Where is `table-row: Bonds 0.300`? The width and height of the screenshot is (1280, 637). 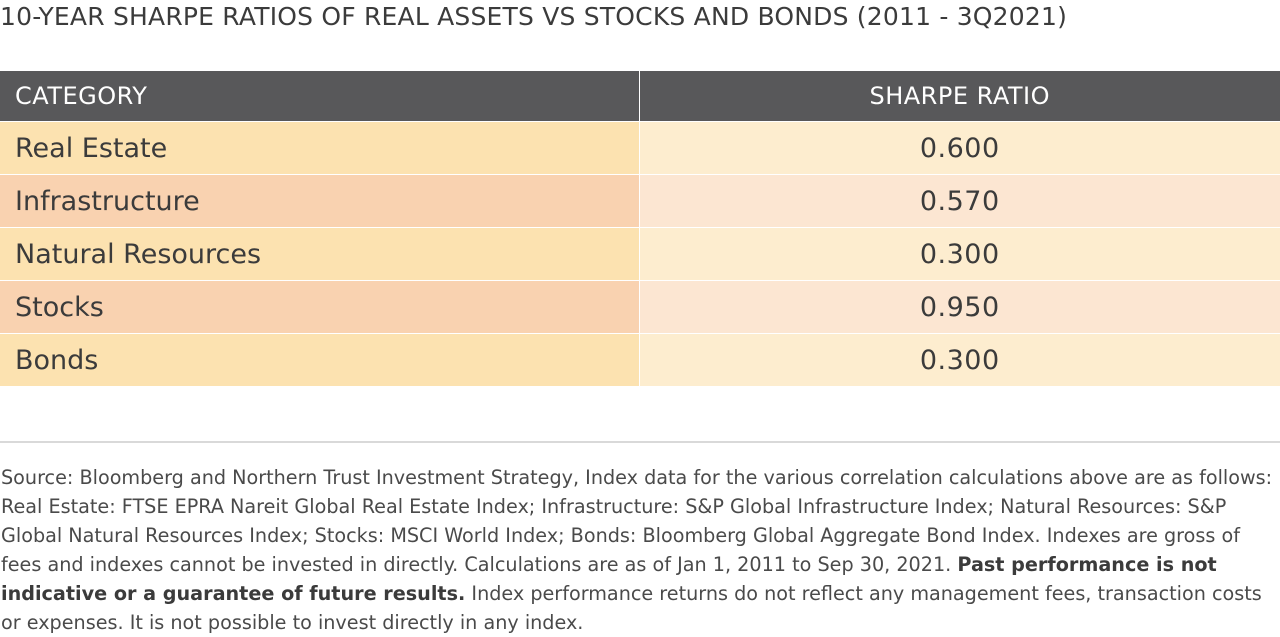 table-row: Bonds 0.300 is located at coordinates (640, 360).